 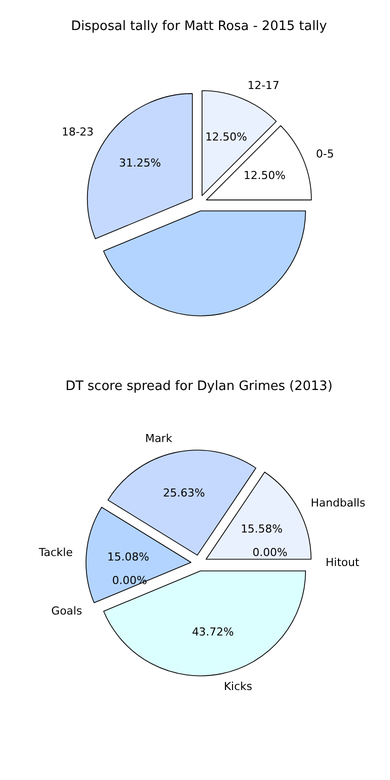 I want to click on slice-label: 18-23, so click(x=78, y=132).